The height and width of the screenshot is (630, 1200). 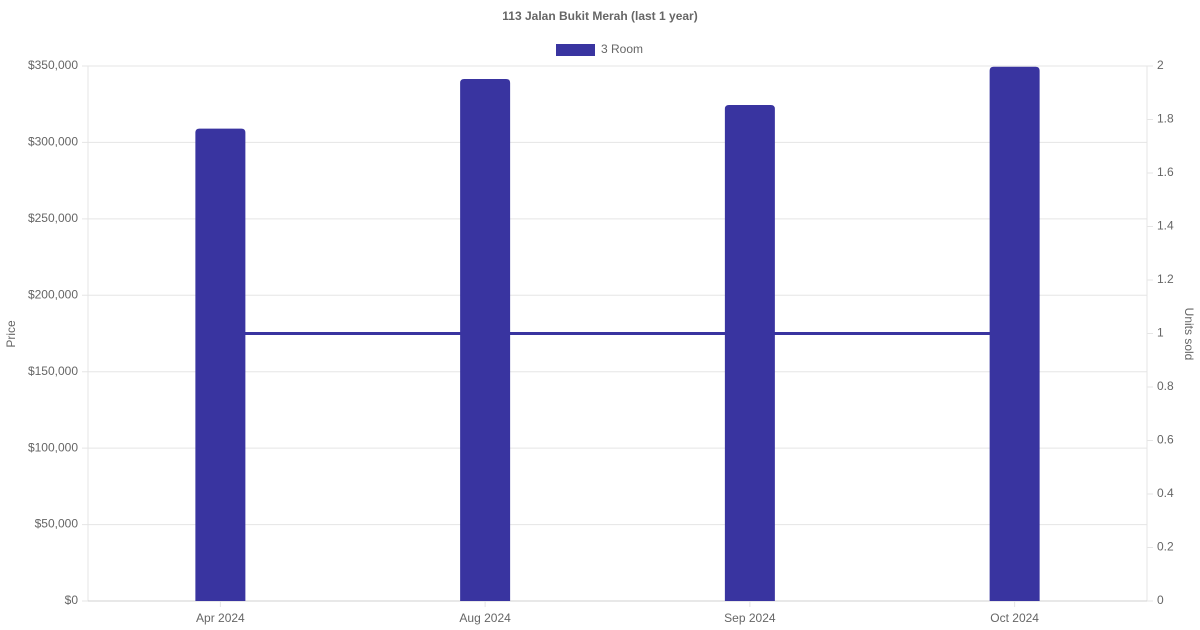 What do you see at coordinates (1014, 618) in the screenshot?
I see `x-tick-label: Oct 2024` at bounding box center [1014, 618].